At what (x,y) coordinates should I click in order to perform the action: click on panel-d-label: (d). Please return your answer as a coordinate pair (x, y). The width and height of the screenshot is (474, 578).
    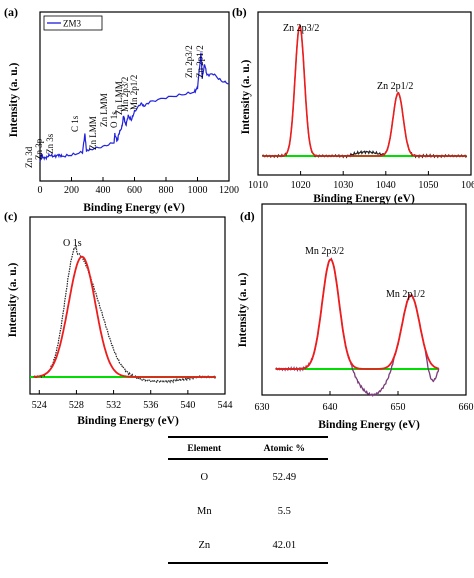
    Looking at the image, I should click on (247, 216).